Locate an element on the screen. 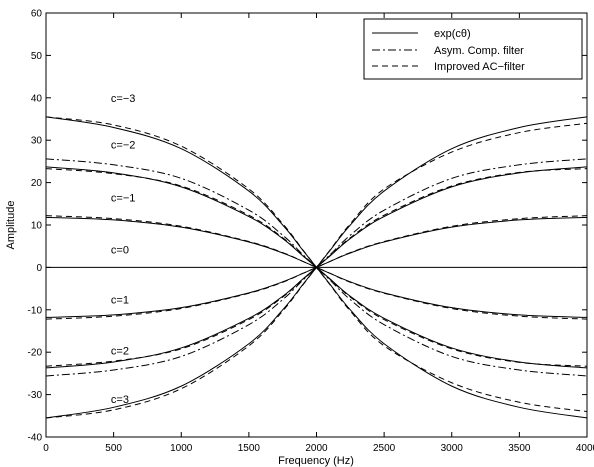 This screenshot has height=467, width=594. y-tick-label: 40 is located at coordinates (37, 98).